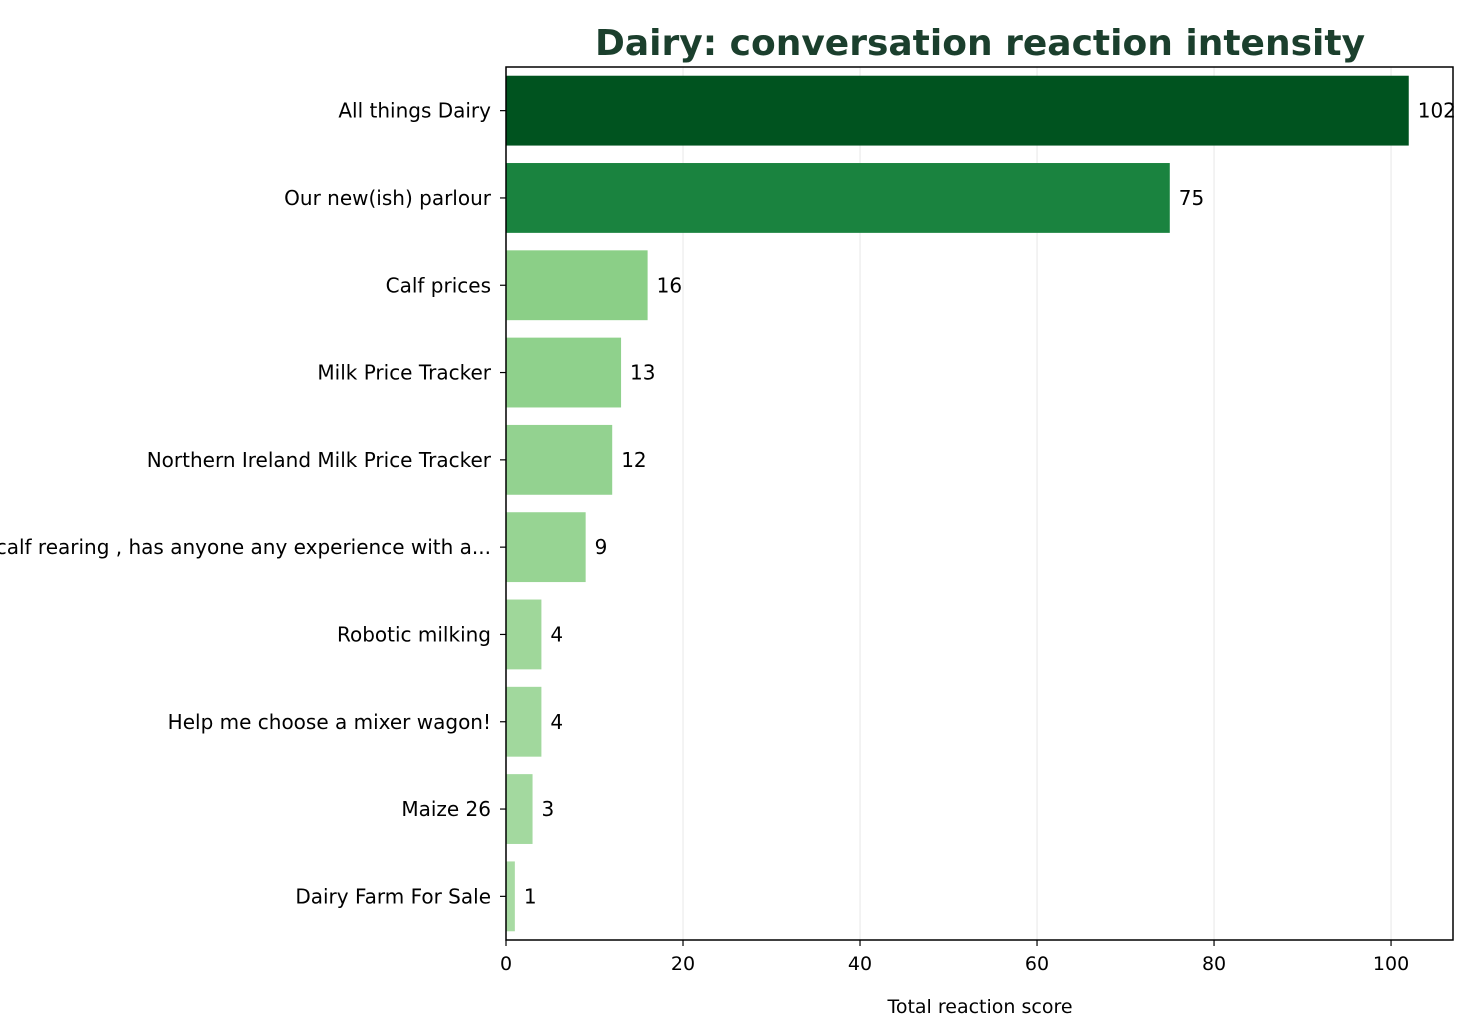 Image resolution: width=1468 pixels, height=1035 pixels. I want to click on category-label: Robotic milking, so click(414, 634).